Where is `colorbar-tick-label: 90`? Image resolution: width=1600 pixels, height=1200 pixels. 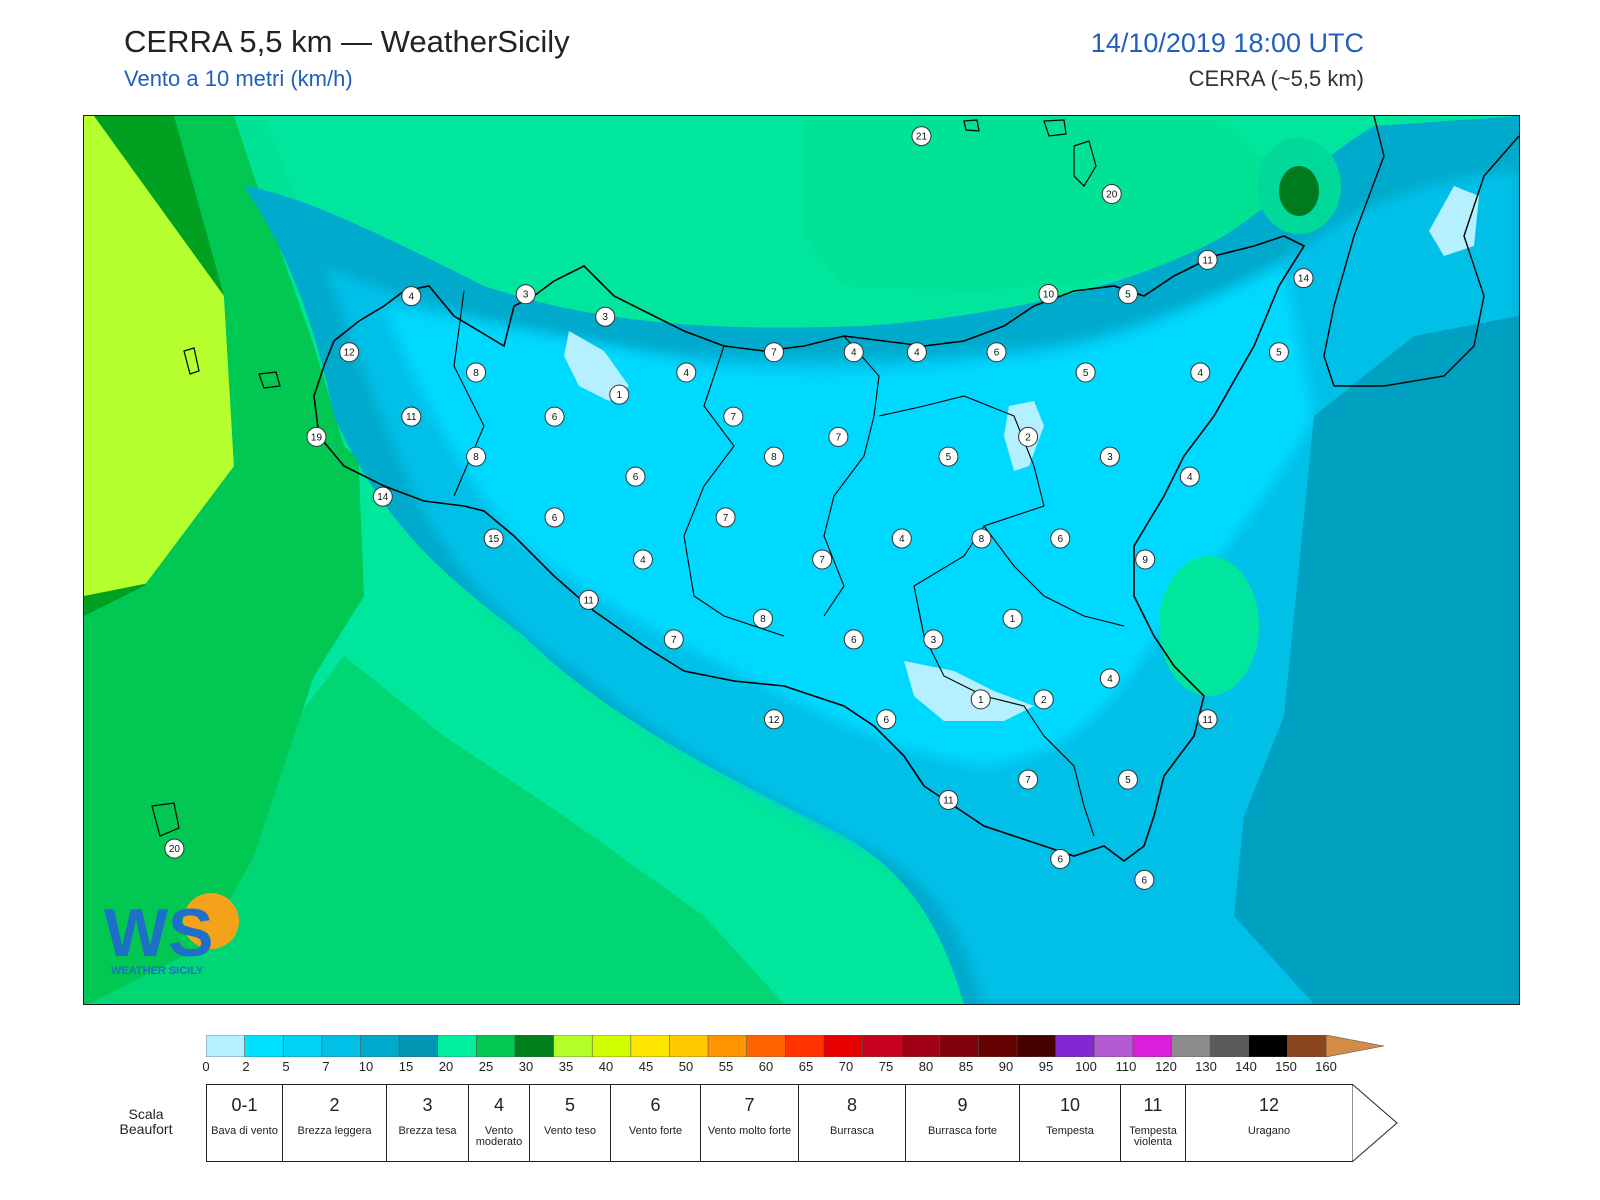 colorbar-tick-label: 90 is located at coordinates (1006, 1066).